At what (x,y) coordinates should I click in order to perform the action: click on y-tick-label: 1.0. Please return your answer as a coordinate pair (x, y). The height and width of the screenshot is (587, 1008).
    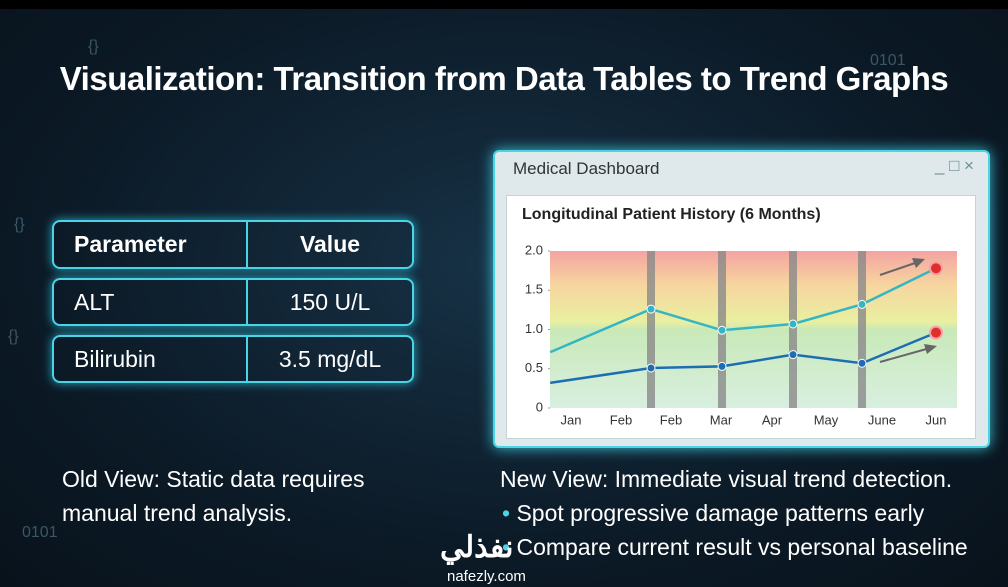
    Looking at the image, I should click on (534, 328).